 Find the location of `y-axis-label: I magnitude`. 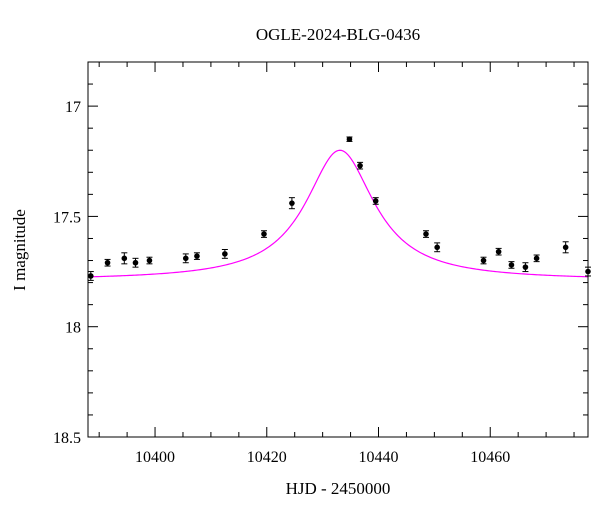

y-axis-label: I magnitude is located at coordinates (19, 250).